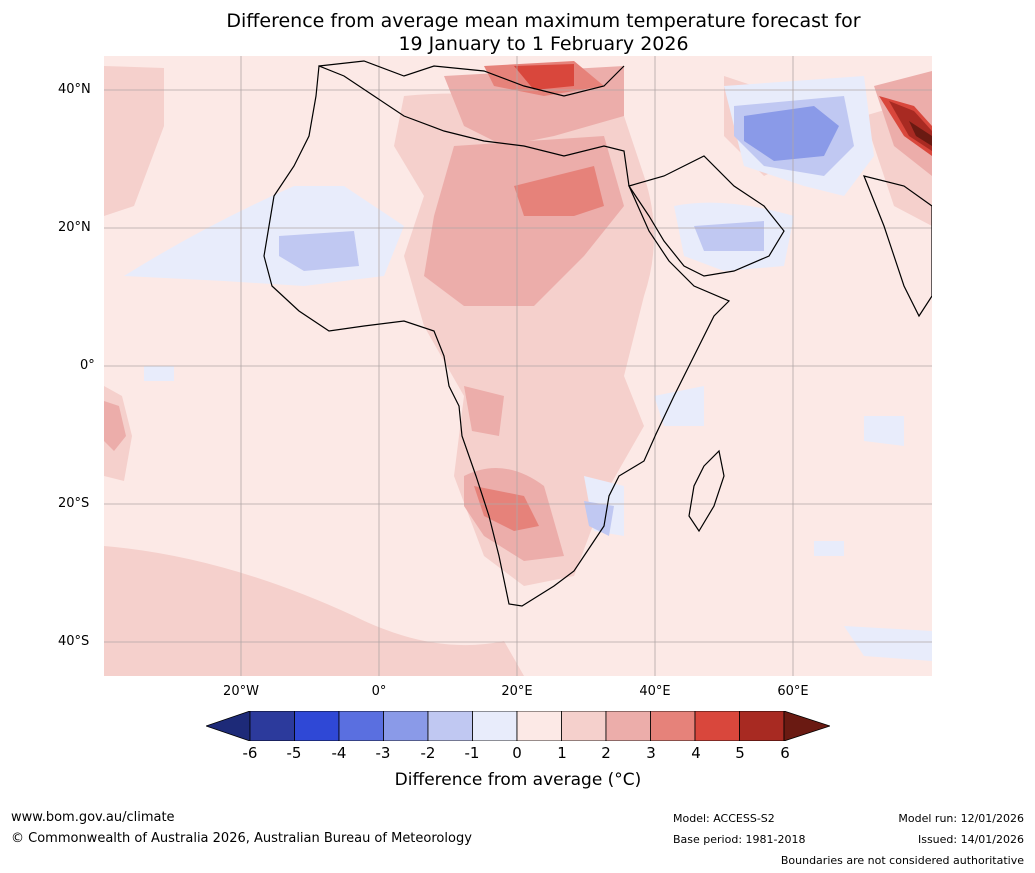  I want to click on footer-model-run: Model run: 12/01/2026, so click(961, 818).